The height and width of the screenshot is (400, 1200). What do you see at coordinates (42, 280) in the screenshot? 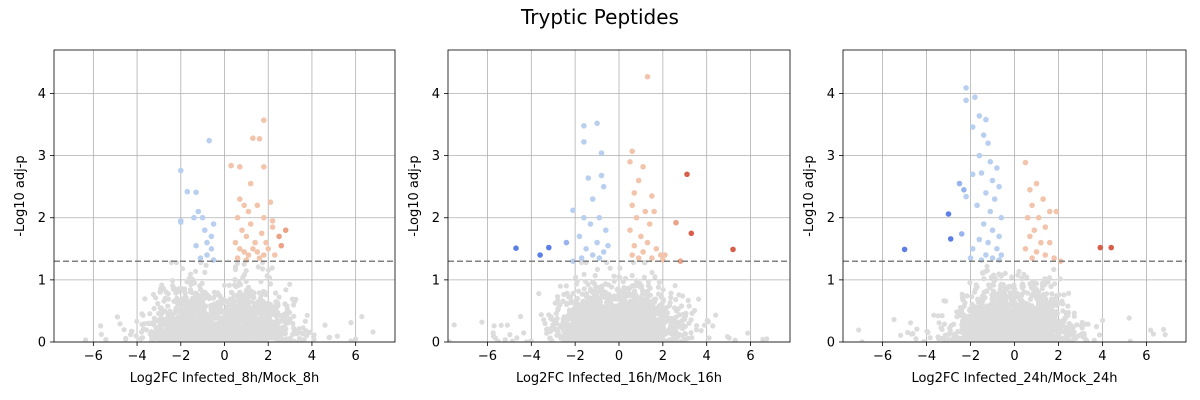
I see `y-tick-label: 1` at bounding box center [42, 280].